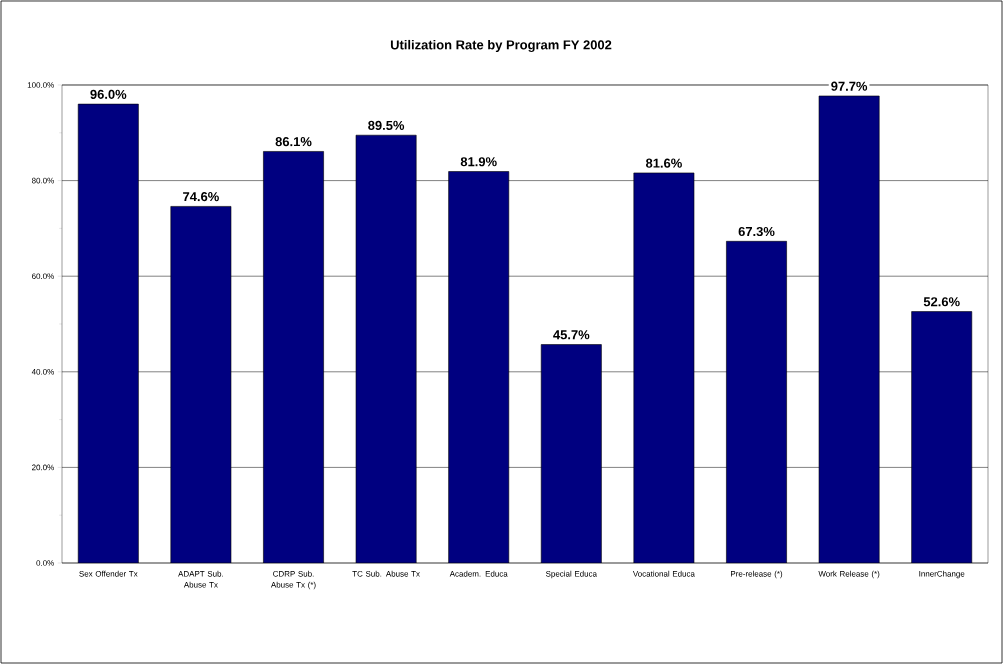 The image size is (1003, 664). Describe the element at coordinates (501, 46) in the screenshot. I see `chart-title: Utilization Rate by Program FY 2002` at that location.